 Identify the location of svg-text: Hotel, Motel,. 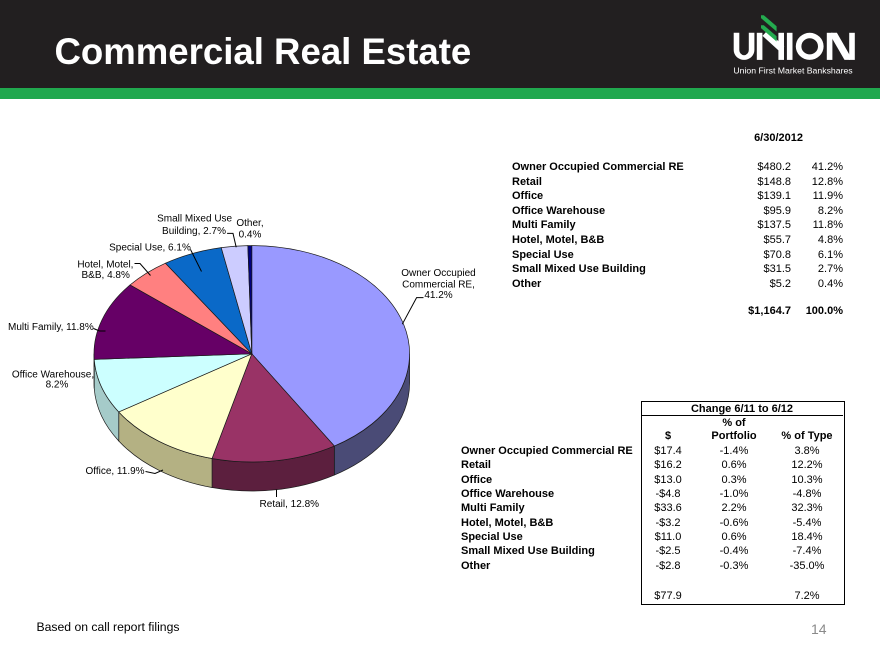
(105, 265).